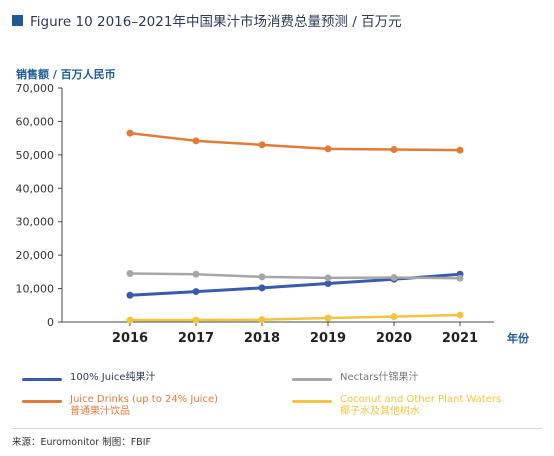 This screenshot has width=554, height=456. Describe the element at coordinates (262, 338) in the screenshot. I see `x-tick-label: 2018` at that location.